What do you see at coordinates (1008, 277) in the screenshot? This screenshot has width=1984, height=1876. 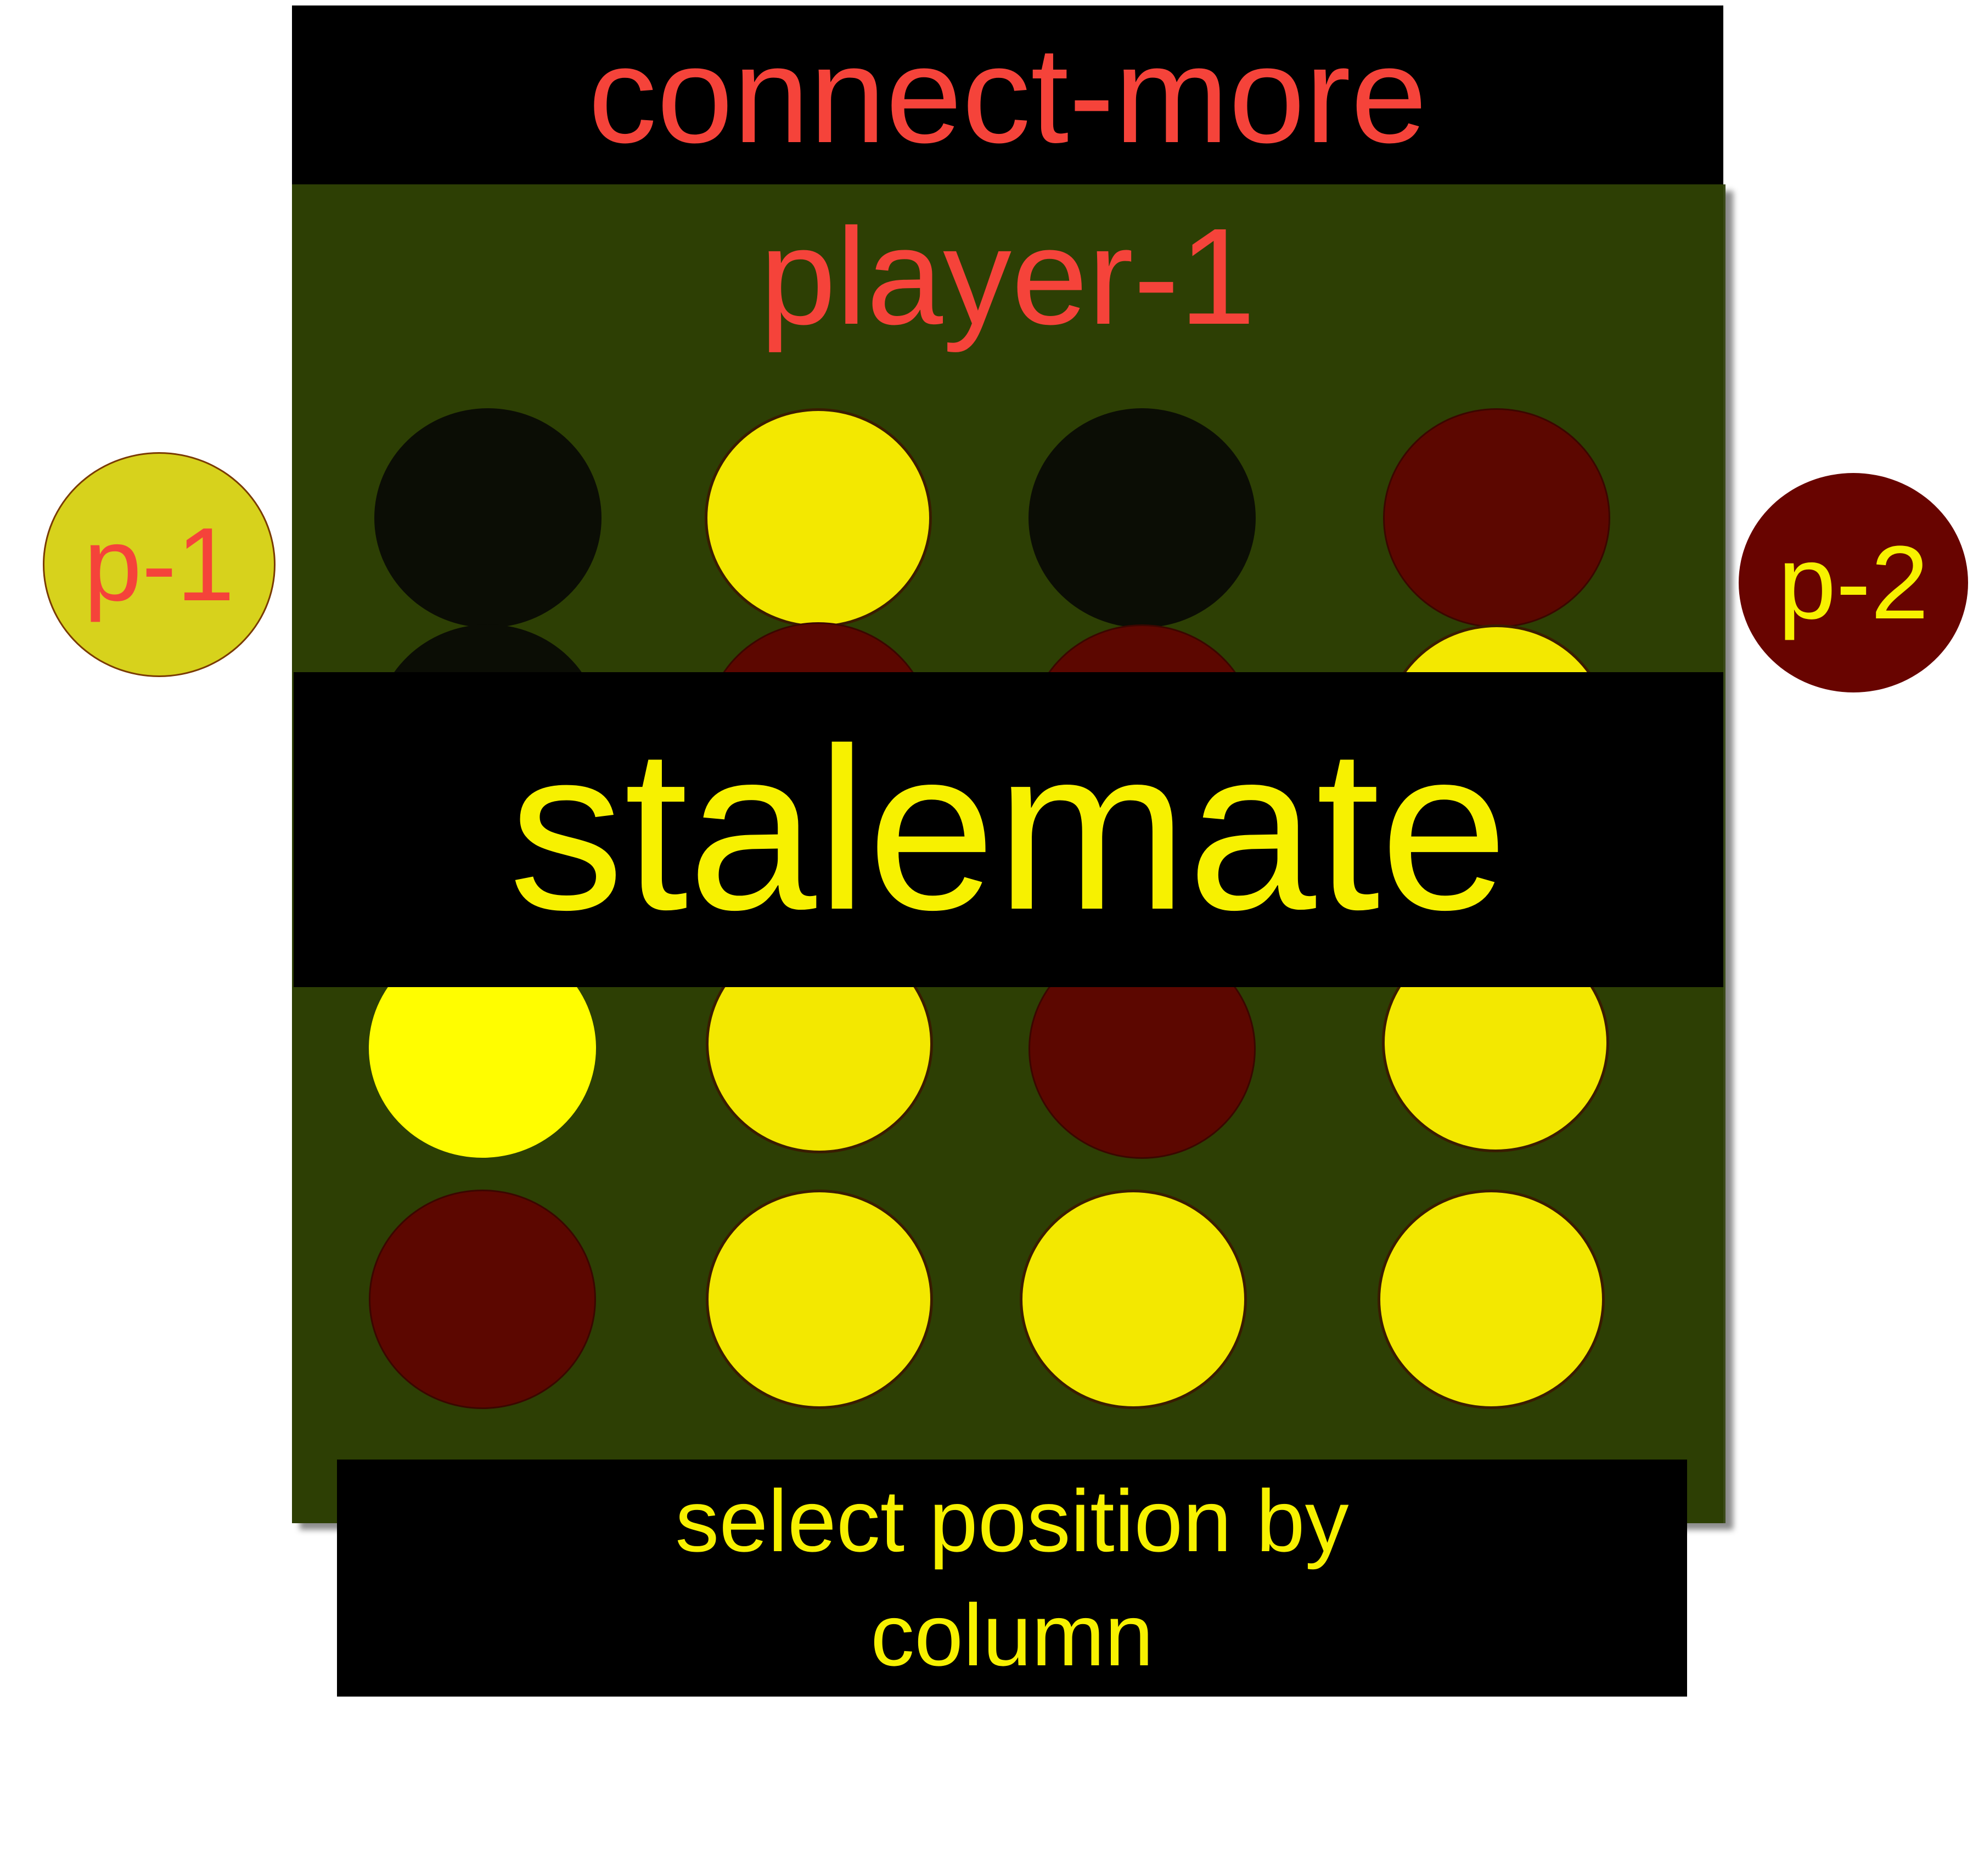 I see `current-player-label: player-1` at bounding box center [1008, 277].